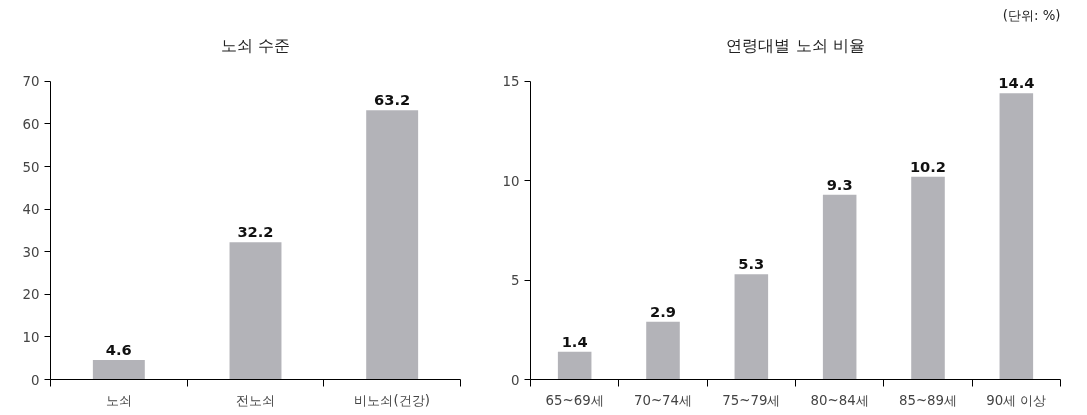 Image resolution: width=1087 pixels, height=415 pixels. Describe the element at coordinates (392, 400) in the screenshot. I see `x-tick-label: 비노쇠(건강)` at that location.